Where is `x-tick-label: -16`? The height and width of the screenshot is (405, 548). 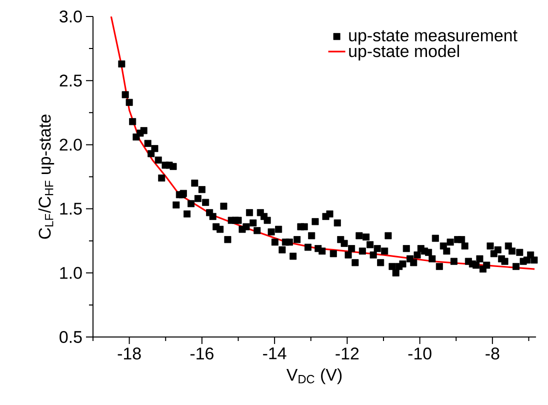 x-tick-label: -16 is located at coordinates (202, 354).